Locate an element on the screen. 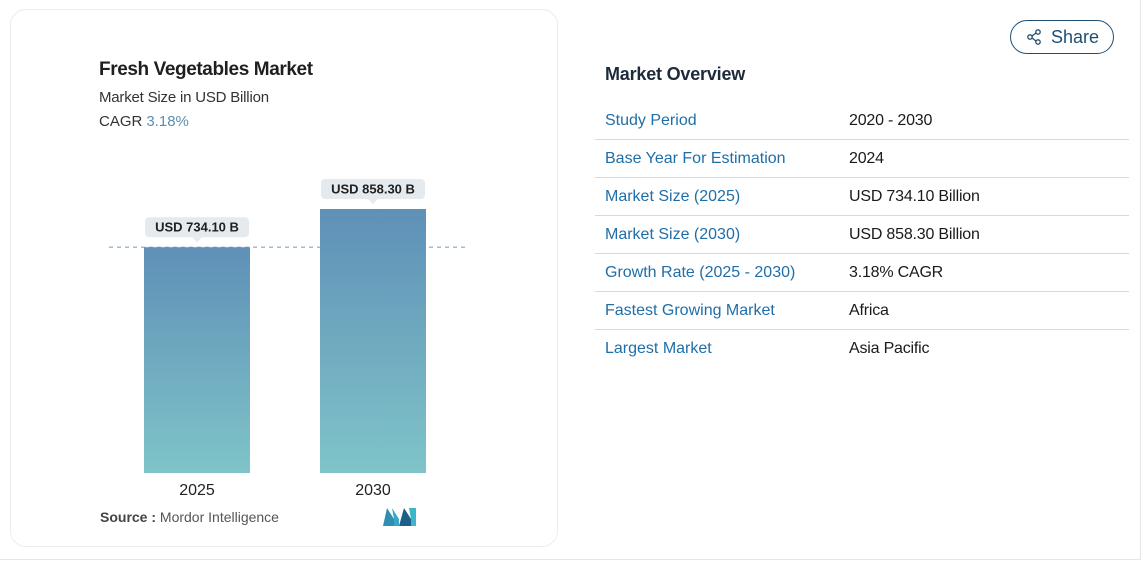  x-tick-label: 2030 is located at coordinates (373, 490).